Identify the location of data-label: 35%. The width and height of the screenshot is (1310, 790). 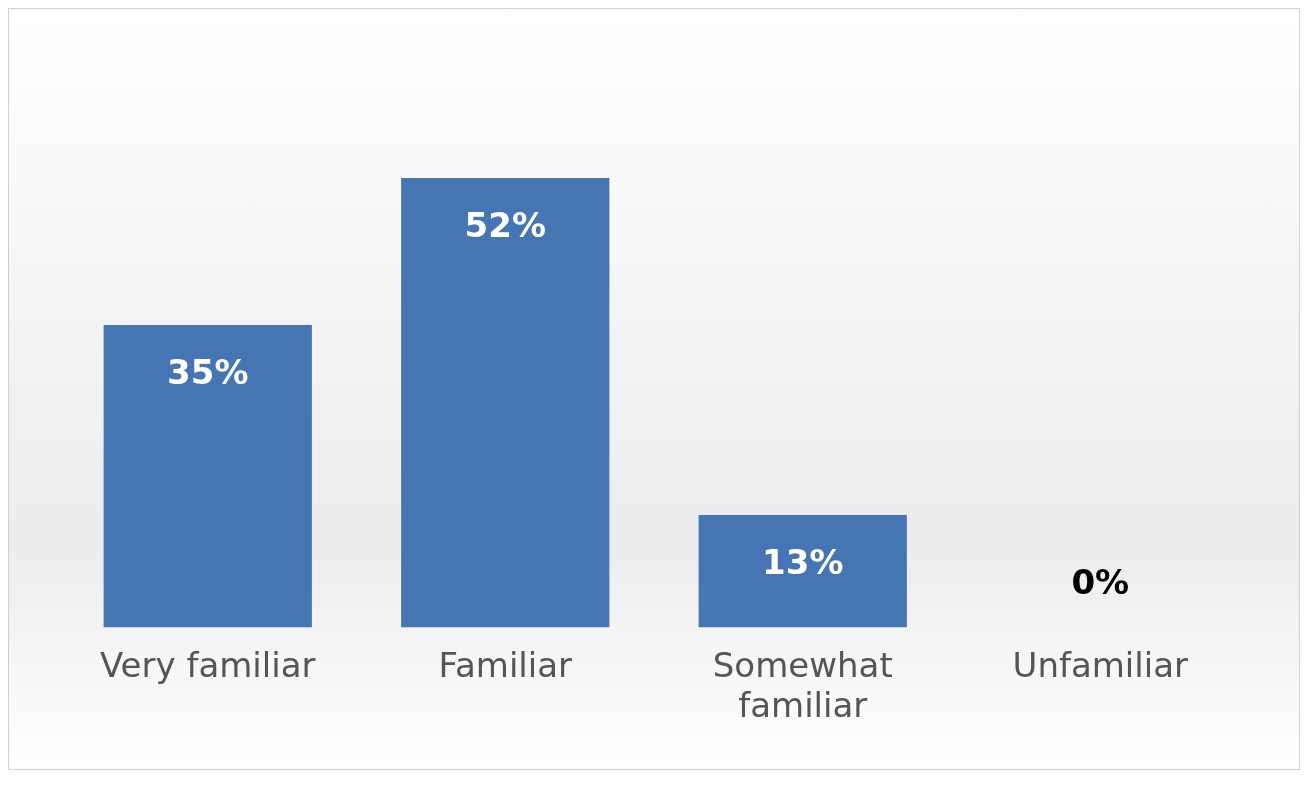
(208, 371).